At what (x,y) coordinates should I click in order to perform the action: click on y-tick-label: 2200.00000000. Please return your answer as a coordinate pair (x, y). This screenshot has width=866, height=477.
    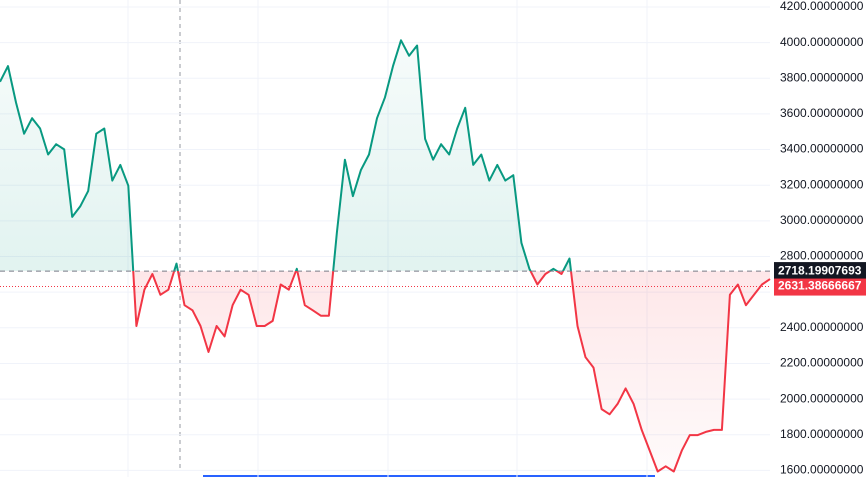
    Looking at the image, I should click on (822, 363).